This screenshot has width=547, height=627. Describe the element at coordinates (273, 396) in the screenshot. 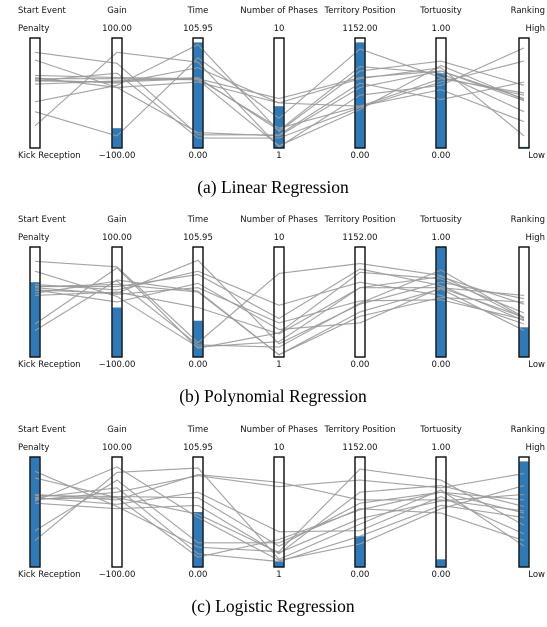

I see `panel-caption: (b) Polynomial Regression` at that location.